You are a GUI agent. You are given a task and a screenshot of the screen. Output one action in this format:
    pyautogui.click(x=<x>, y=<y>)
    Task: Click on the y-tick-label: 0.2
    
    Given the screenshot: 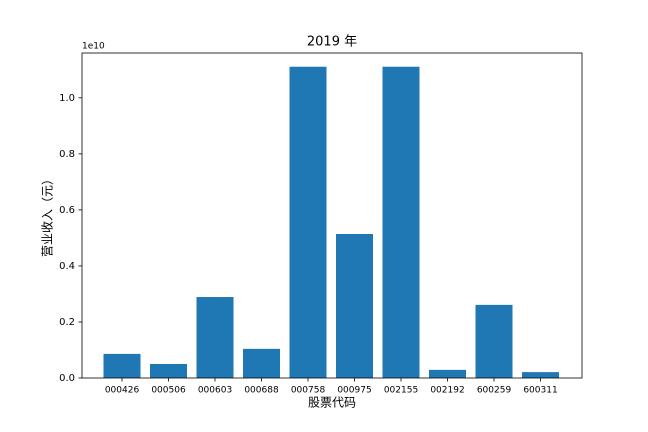 What is the action you would take?
    pyautogui.click(x=67, y=322)
    